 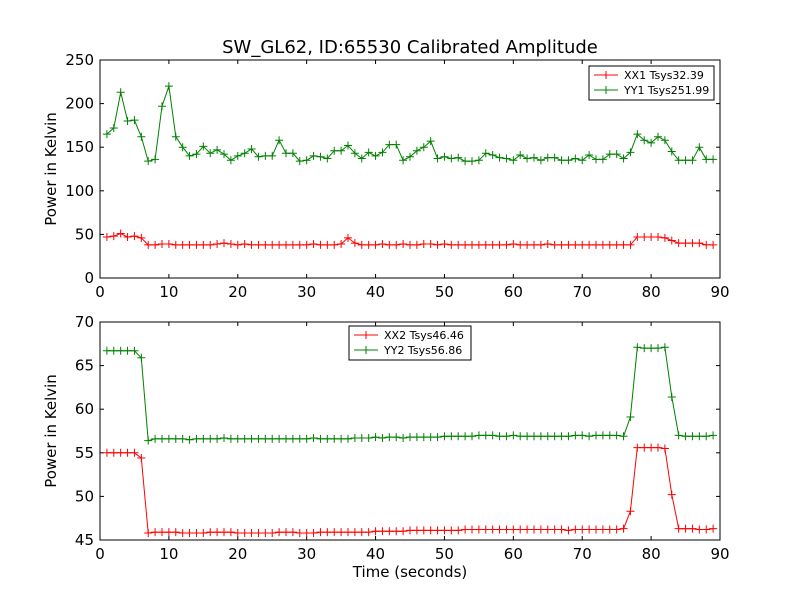 What do you see at coordinates (719, 554) in the screenshot?
I see `x-tick-label: 90` at bounding box center [719, 554].